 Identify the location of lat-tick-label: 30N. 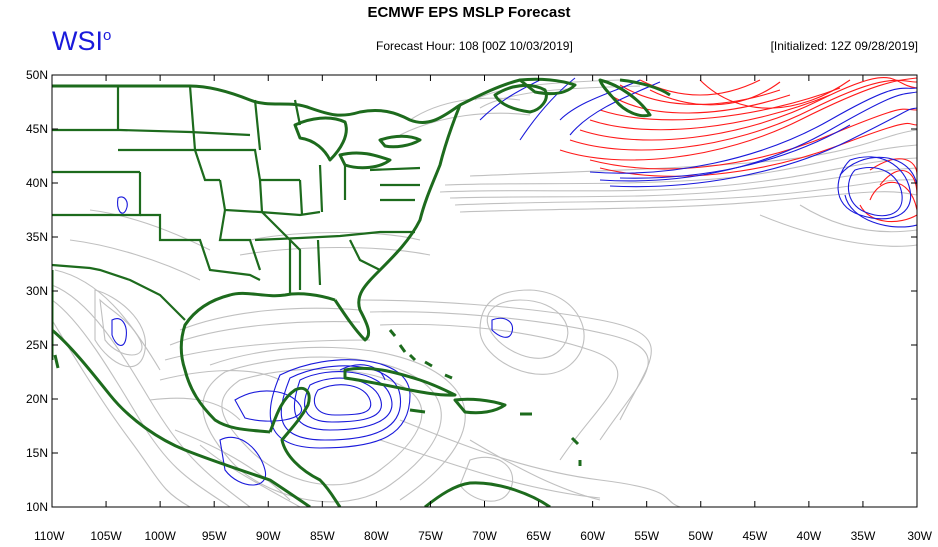
(37, 291).